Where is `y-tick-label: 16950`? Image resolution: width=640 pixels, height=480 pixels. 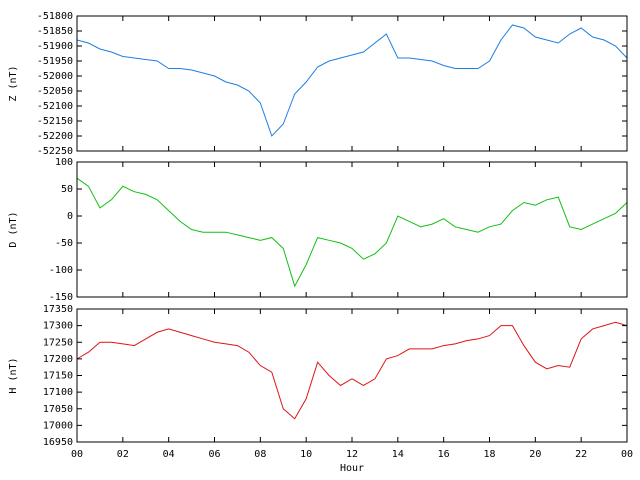 y-tick-label: 16950 is located at coordinates (58, 442).